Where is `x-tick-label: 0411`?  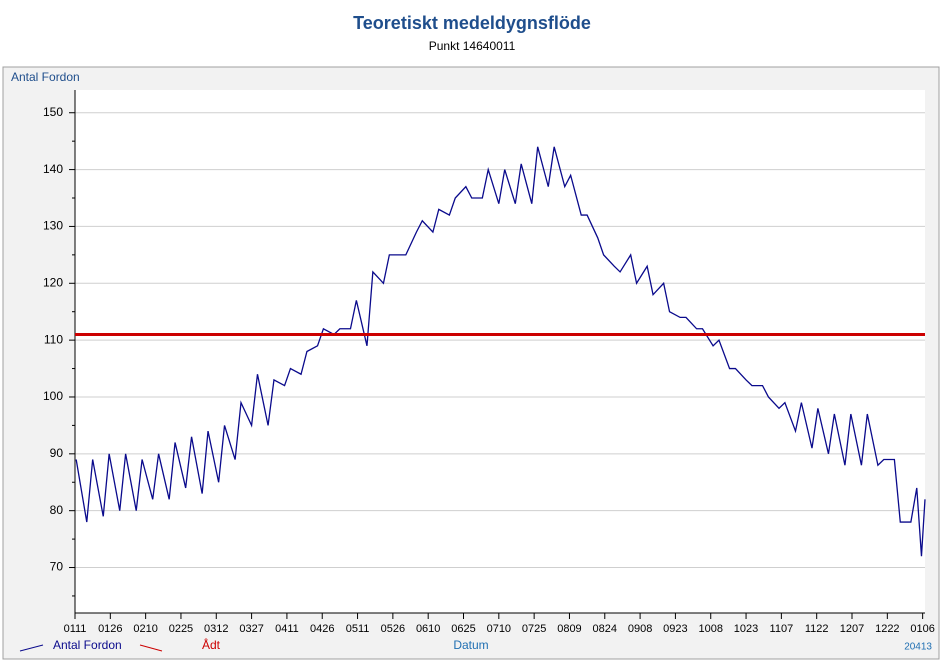 x-tick-label: 0411 is located at coordinates (287, 629).